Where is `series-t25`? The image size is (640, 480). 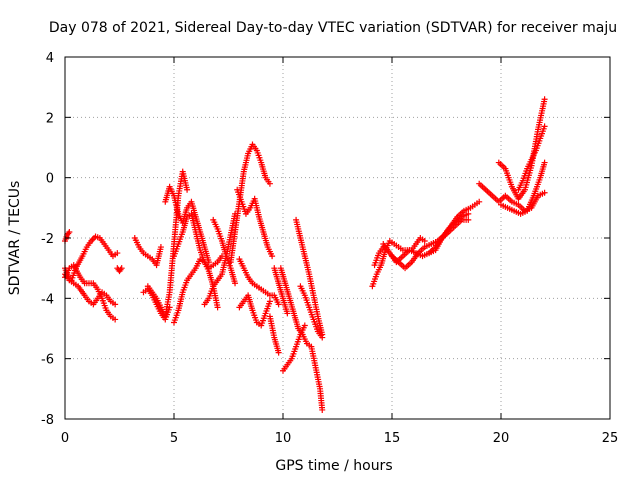
series-t25 is located at coordinates (436, 235).